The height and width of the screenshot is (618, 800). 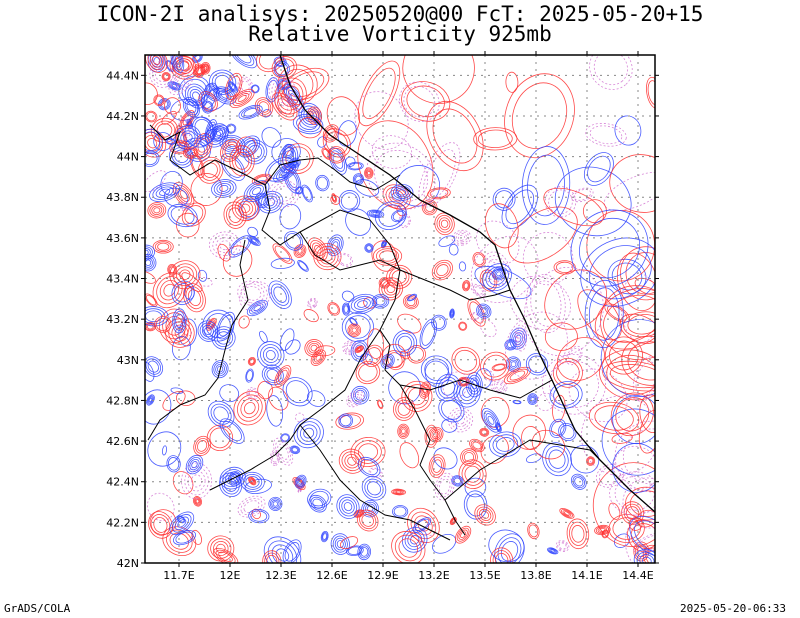 What do you see at coordinates (382, 575) in the screenshot?
I see `lon-tick-label: 12.9E` at bounding box center [382, 575].